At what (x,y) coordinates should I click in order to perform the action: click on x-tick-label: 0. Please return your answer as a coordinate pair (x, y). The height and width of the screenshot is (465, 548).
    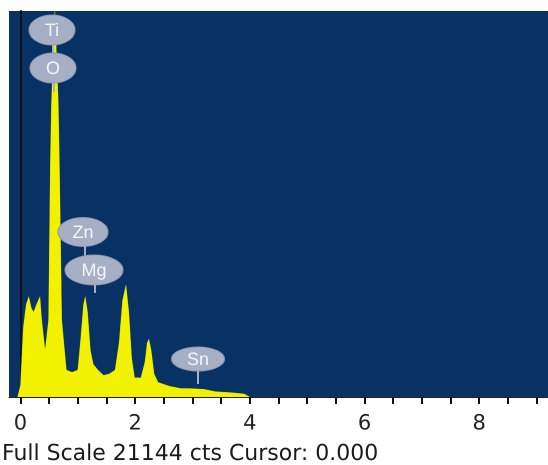
    Looking at the image, I should click on (21, 422).